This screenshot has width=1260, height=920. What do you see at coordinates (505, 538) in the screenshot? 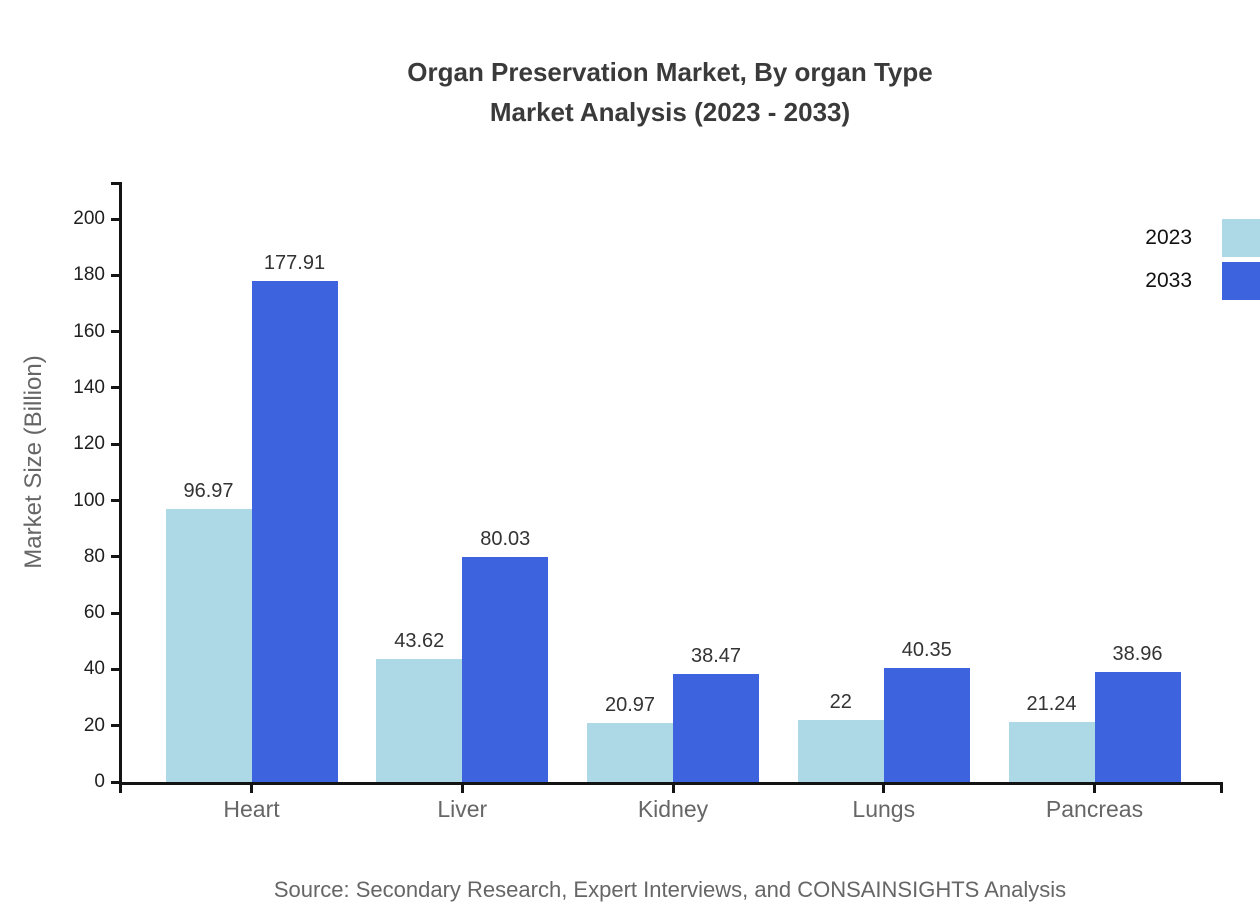
I see `bar-value-label: 80.03` at bounding box center [505, 538].